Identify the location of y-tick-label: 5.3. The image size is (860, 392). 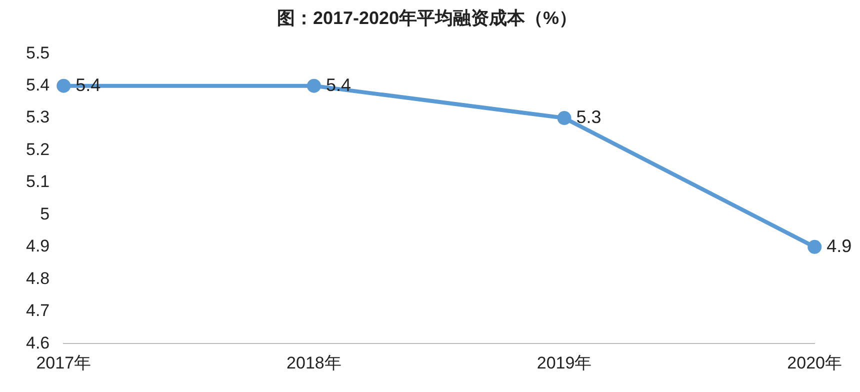
(38, 117).